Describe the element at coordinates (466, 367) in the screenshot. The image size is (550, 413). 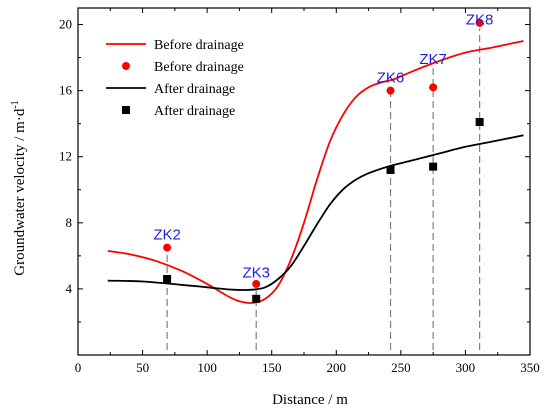
I see `x-tick-label: 300` at that location.